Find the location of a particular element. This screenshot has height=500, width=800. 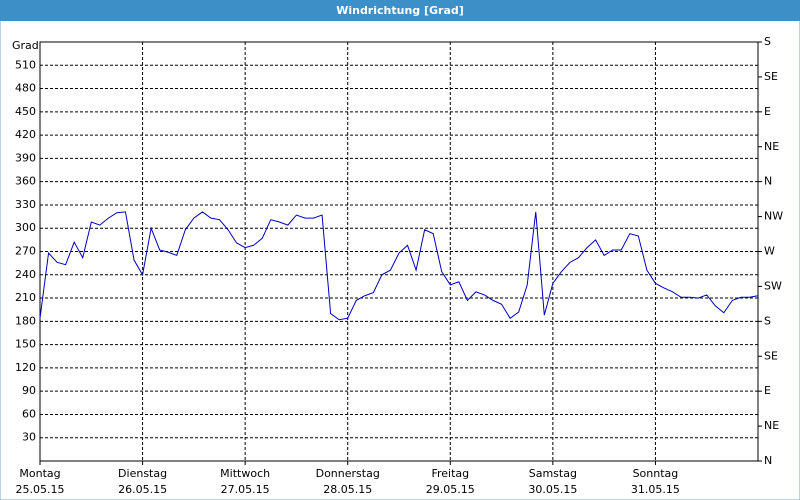

y-tick-label: 450 is located at coordinates (25, 111).